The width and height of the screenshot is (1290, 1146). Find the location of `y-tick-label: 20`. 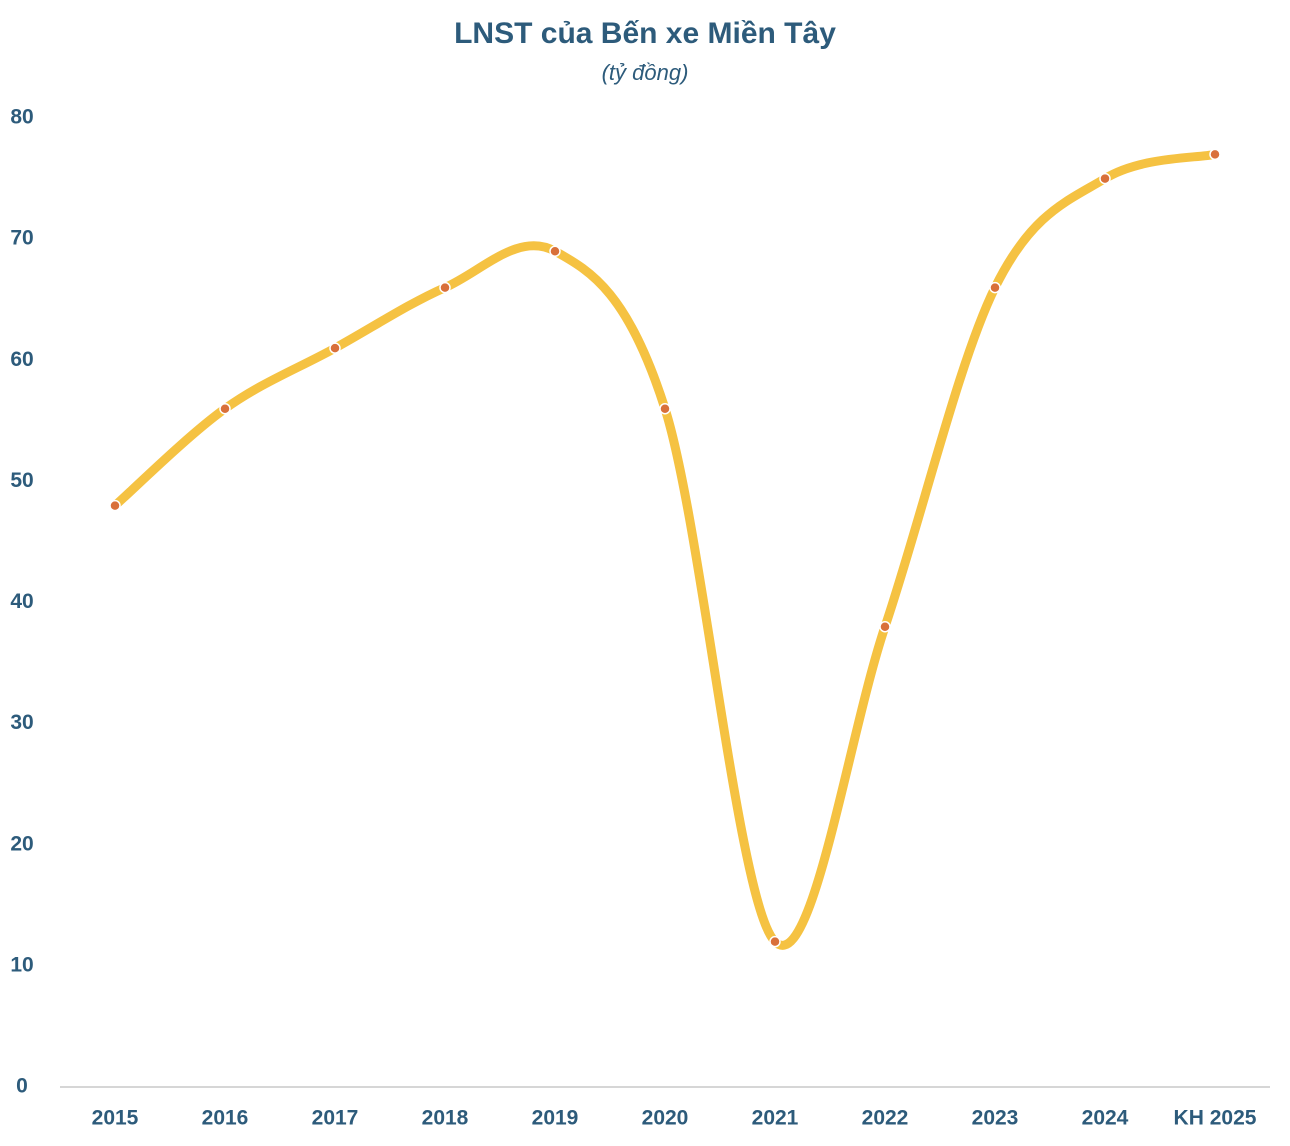

y-tick-label: 20 is located at coordinates (21, 843).